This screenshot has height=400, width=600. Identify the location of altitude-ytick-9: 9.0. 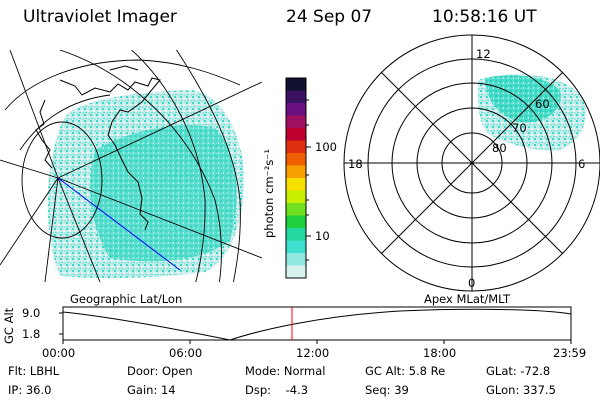
(31, 313).